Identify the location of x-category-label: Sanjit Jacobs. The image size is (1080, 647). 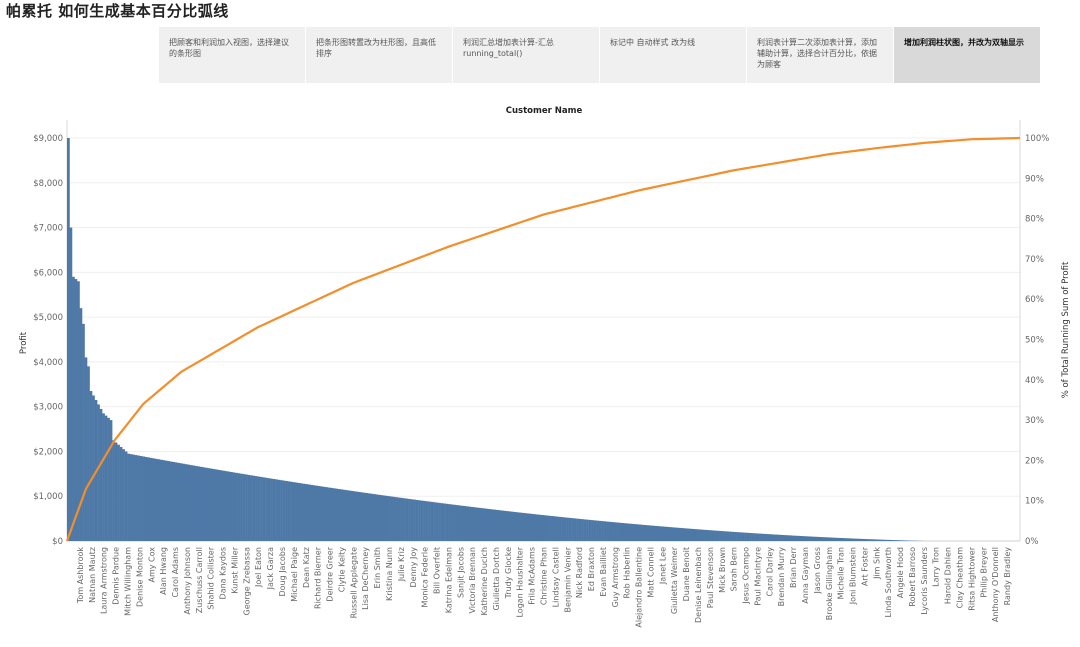
(460, 572).